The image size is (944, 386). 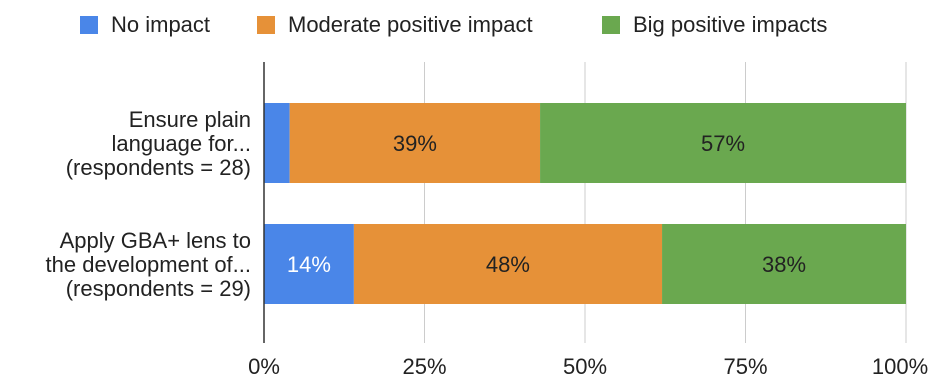 I want to click on data-label: 39%, so click(x=415, y=143).